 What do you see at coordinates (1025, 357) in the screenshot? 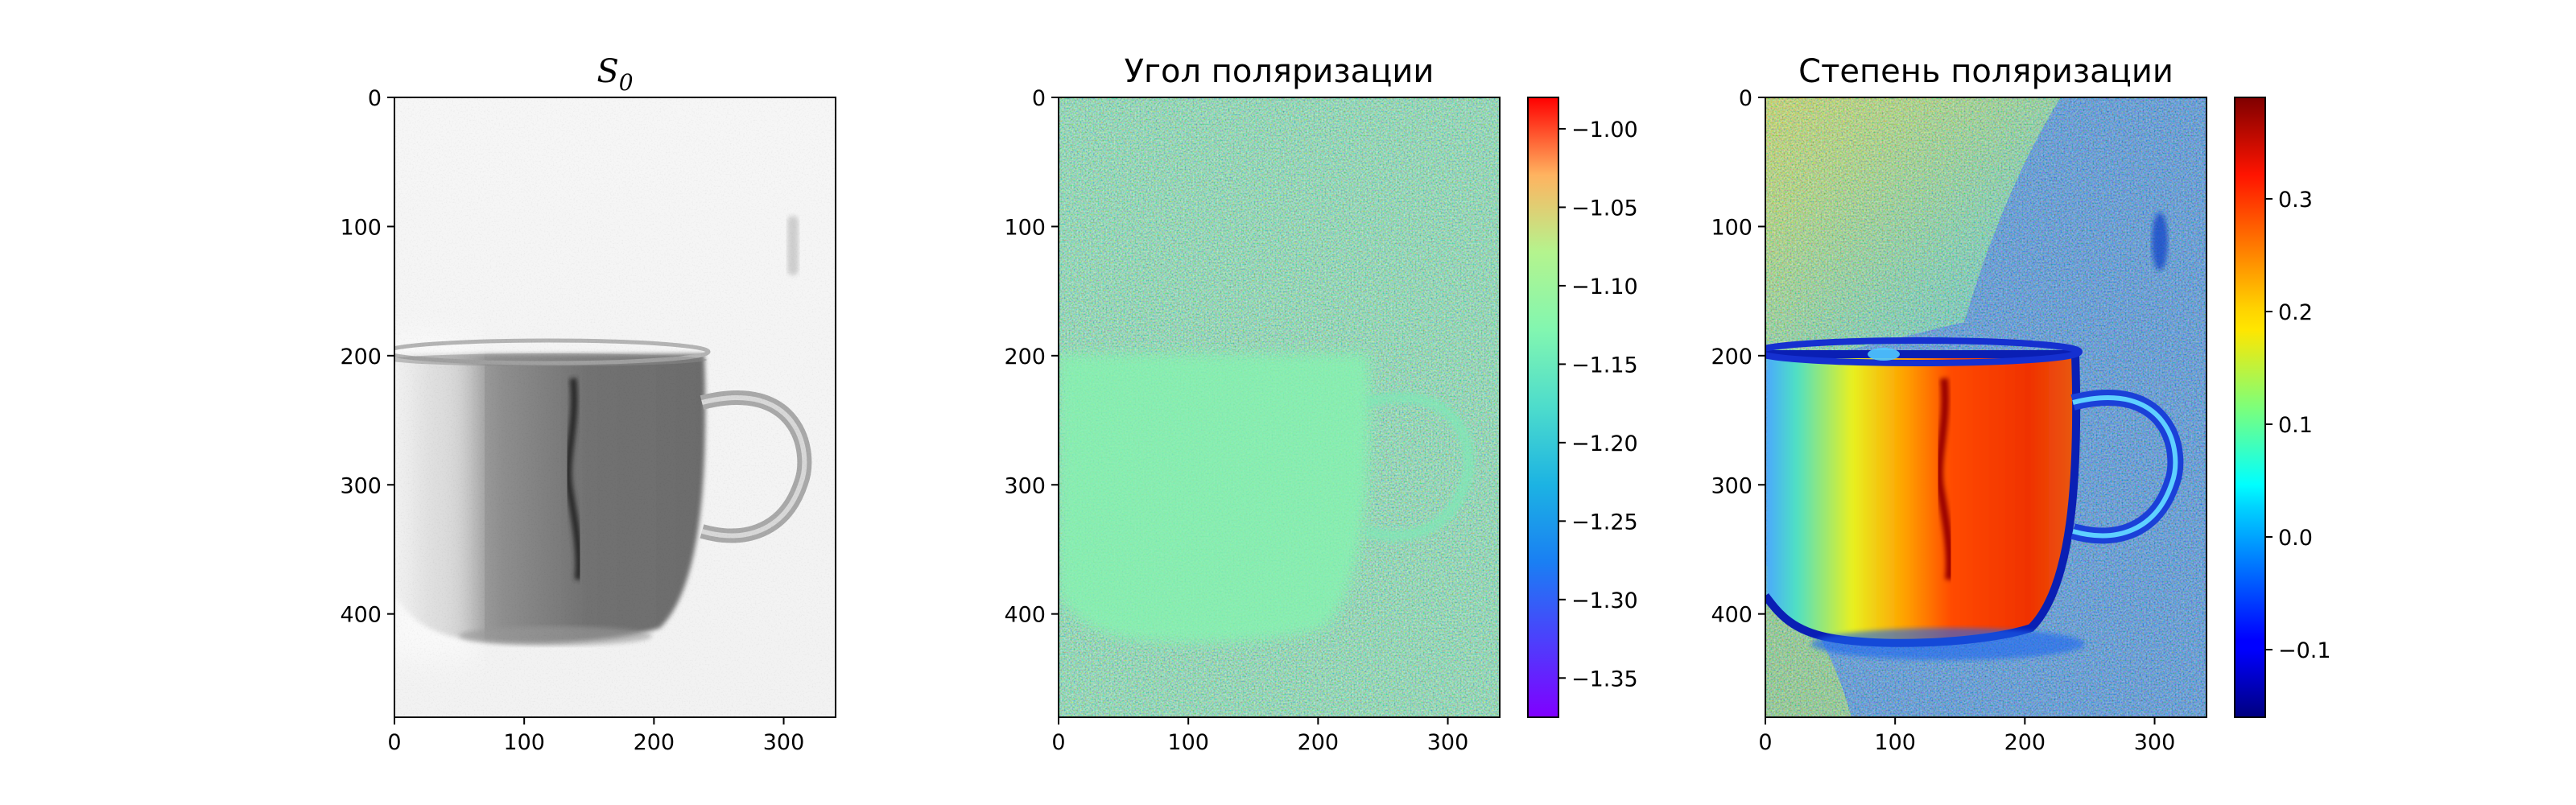
I see `angle-ytick-label: 200` at bounding box center [1025, 357].